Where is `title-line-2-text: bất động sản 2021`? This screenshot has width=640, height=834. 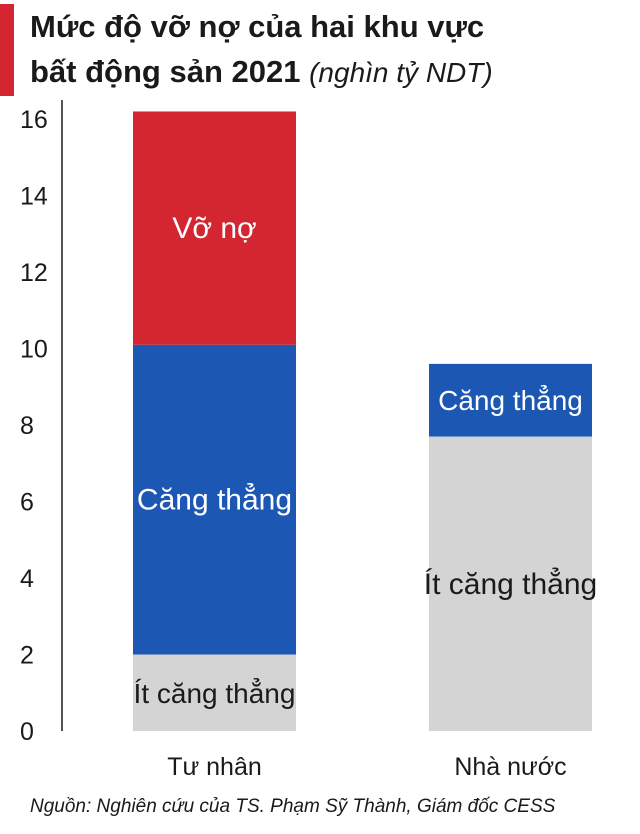 title-line-2-text: bất động sản 2021 is located at coordinates (165, 71).